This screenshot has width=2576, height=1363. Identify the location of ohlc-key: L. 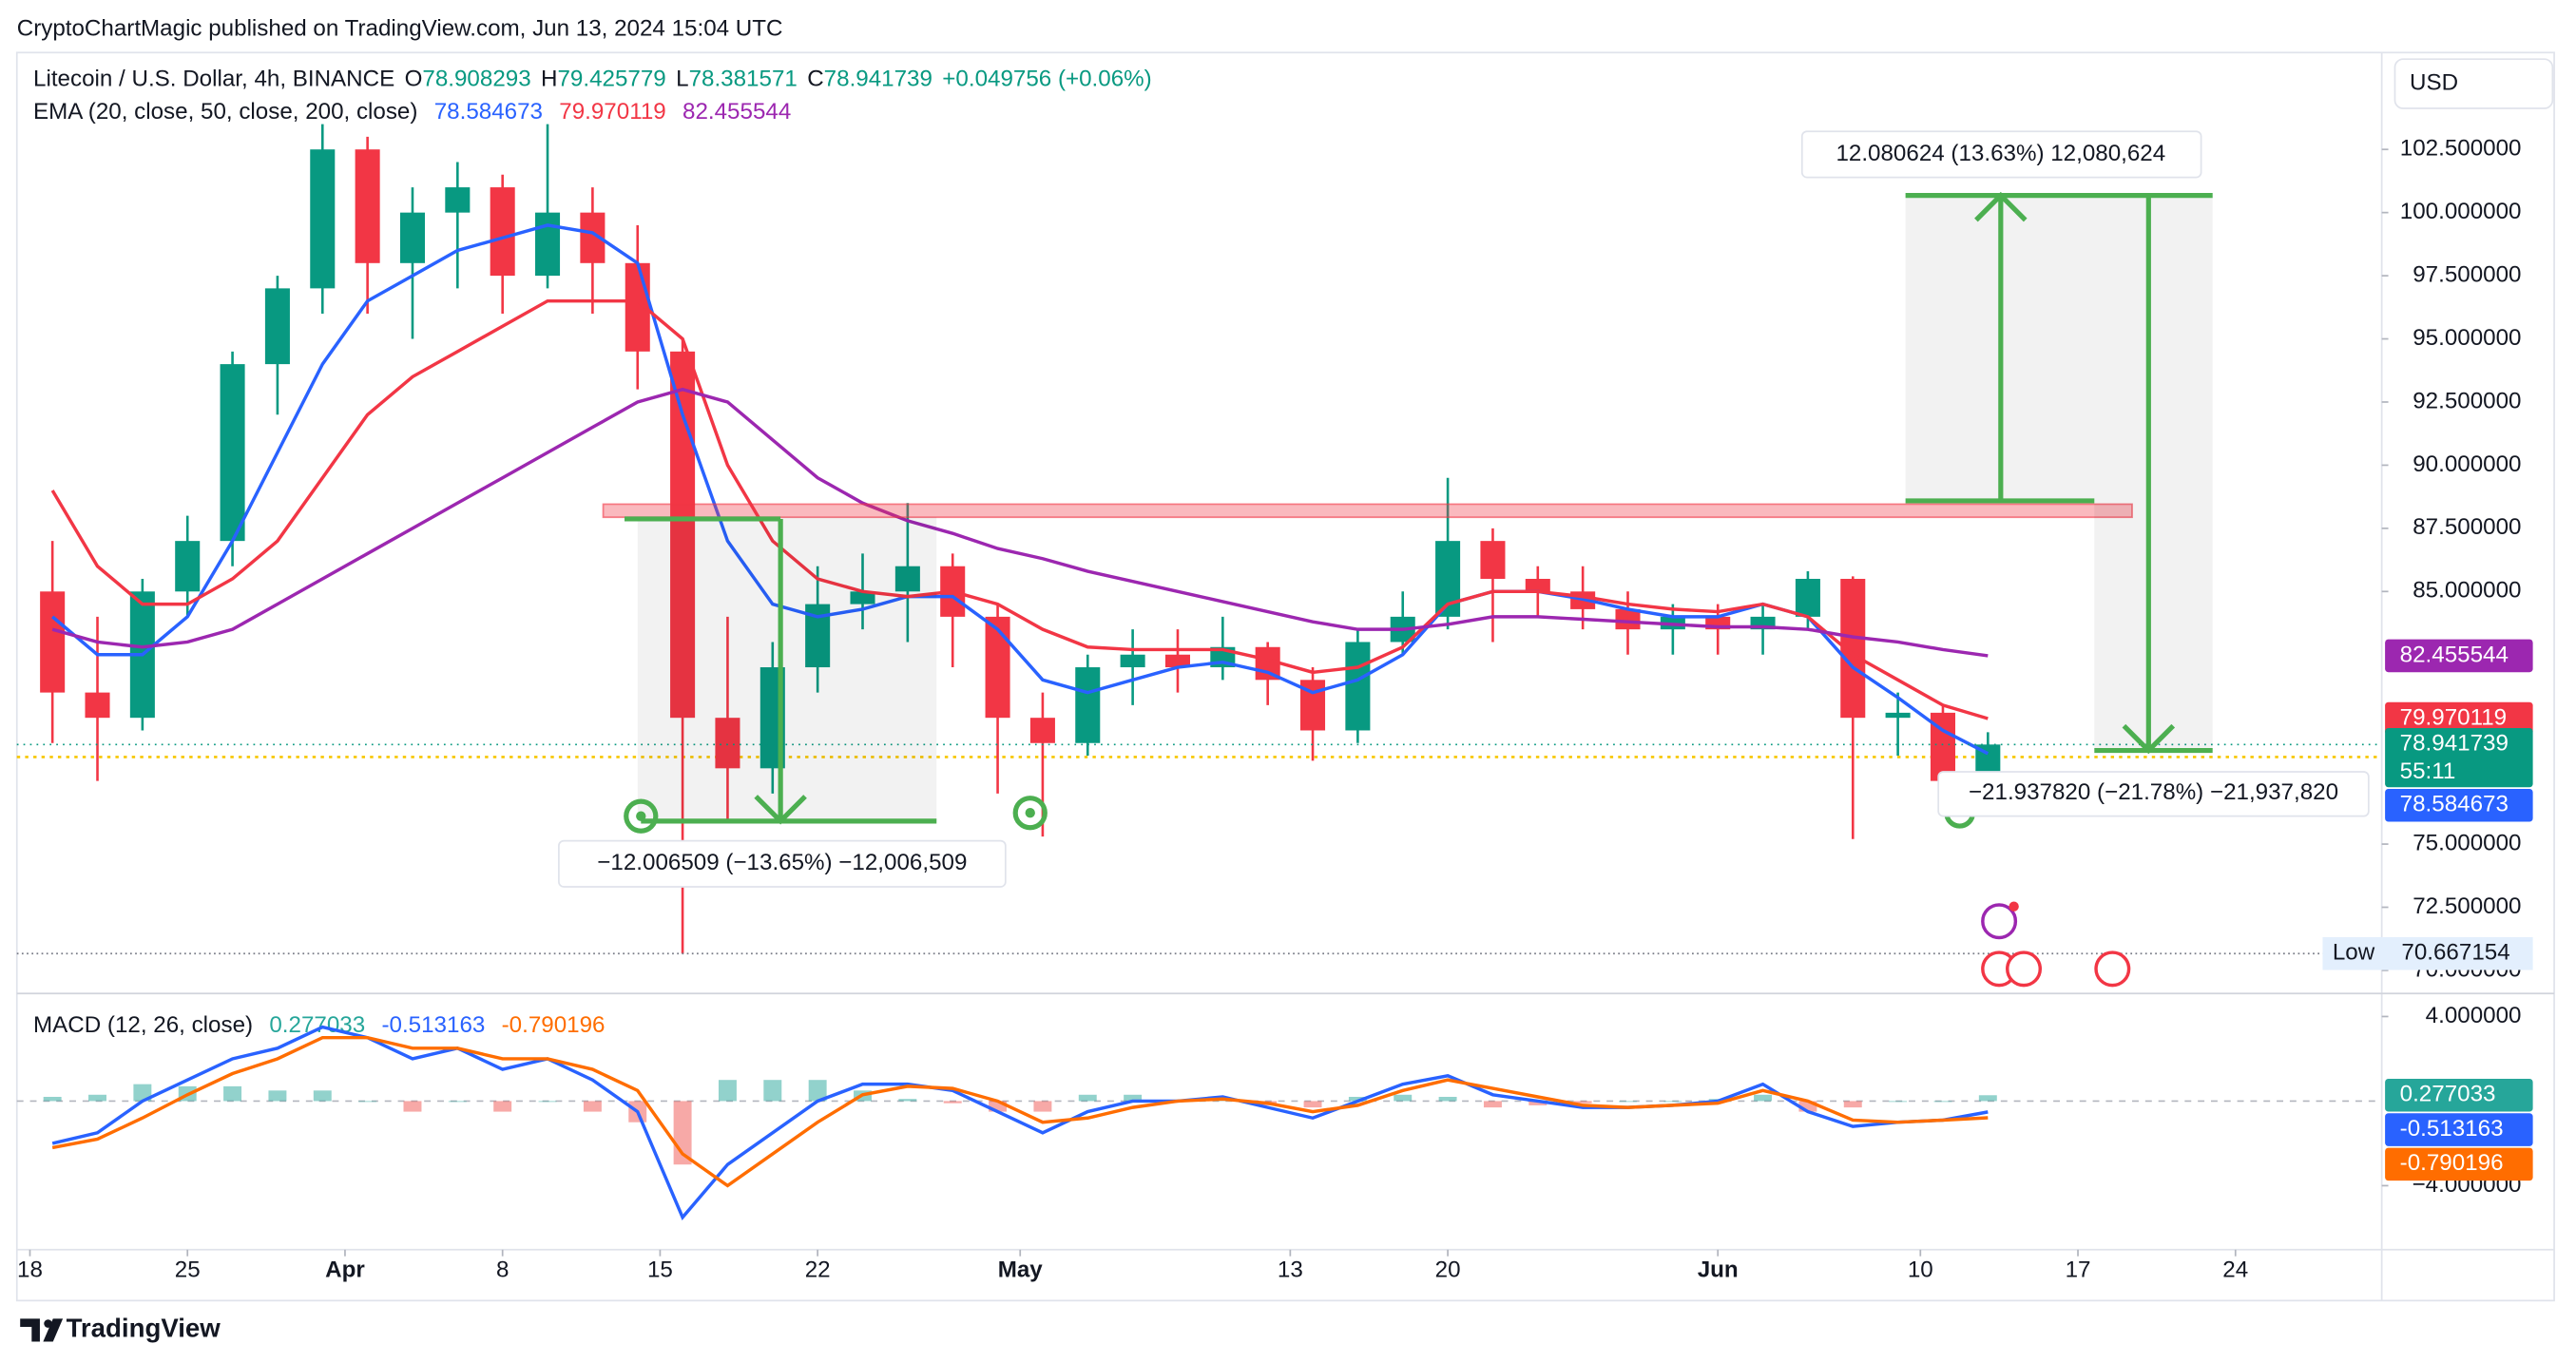
(682, 79).